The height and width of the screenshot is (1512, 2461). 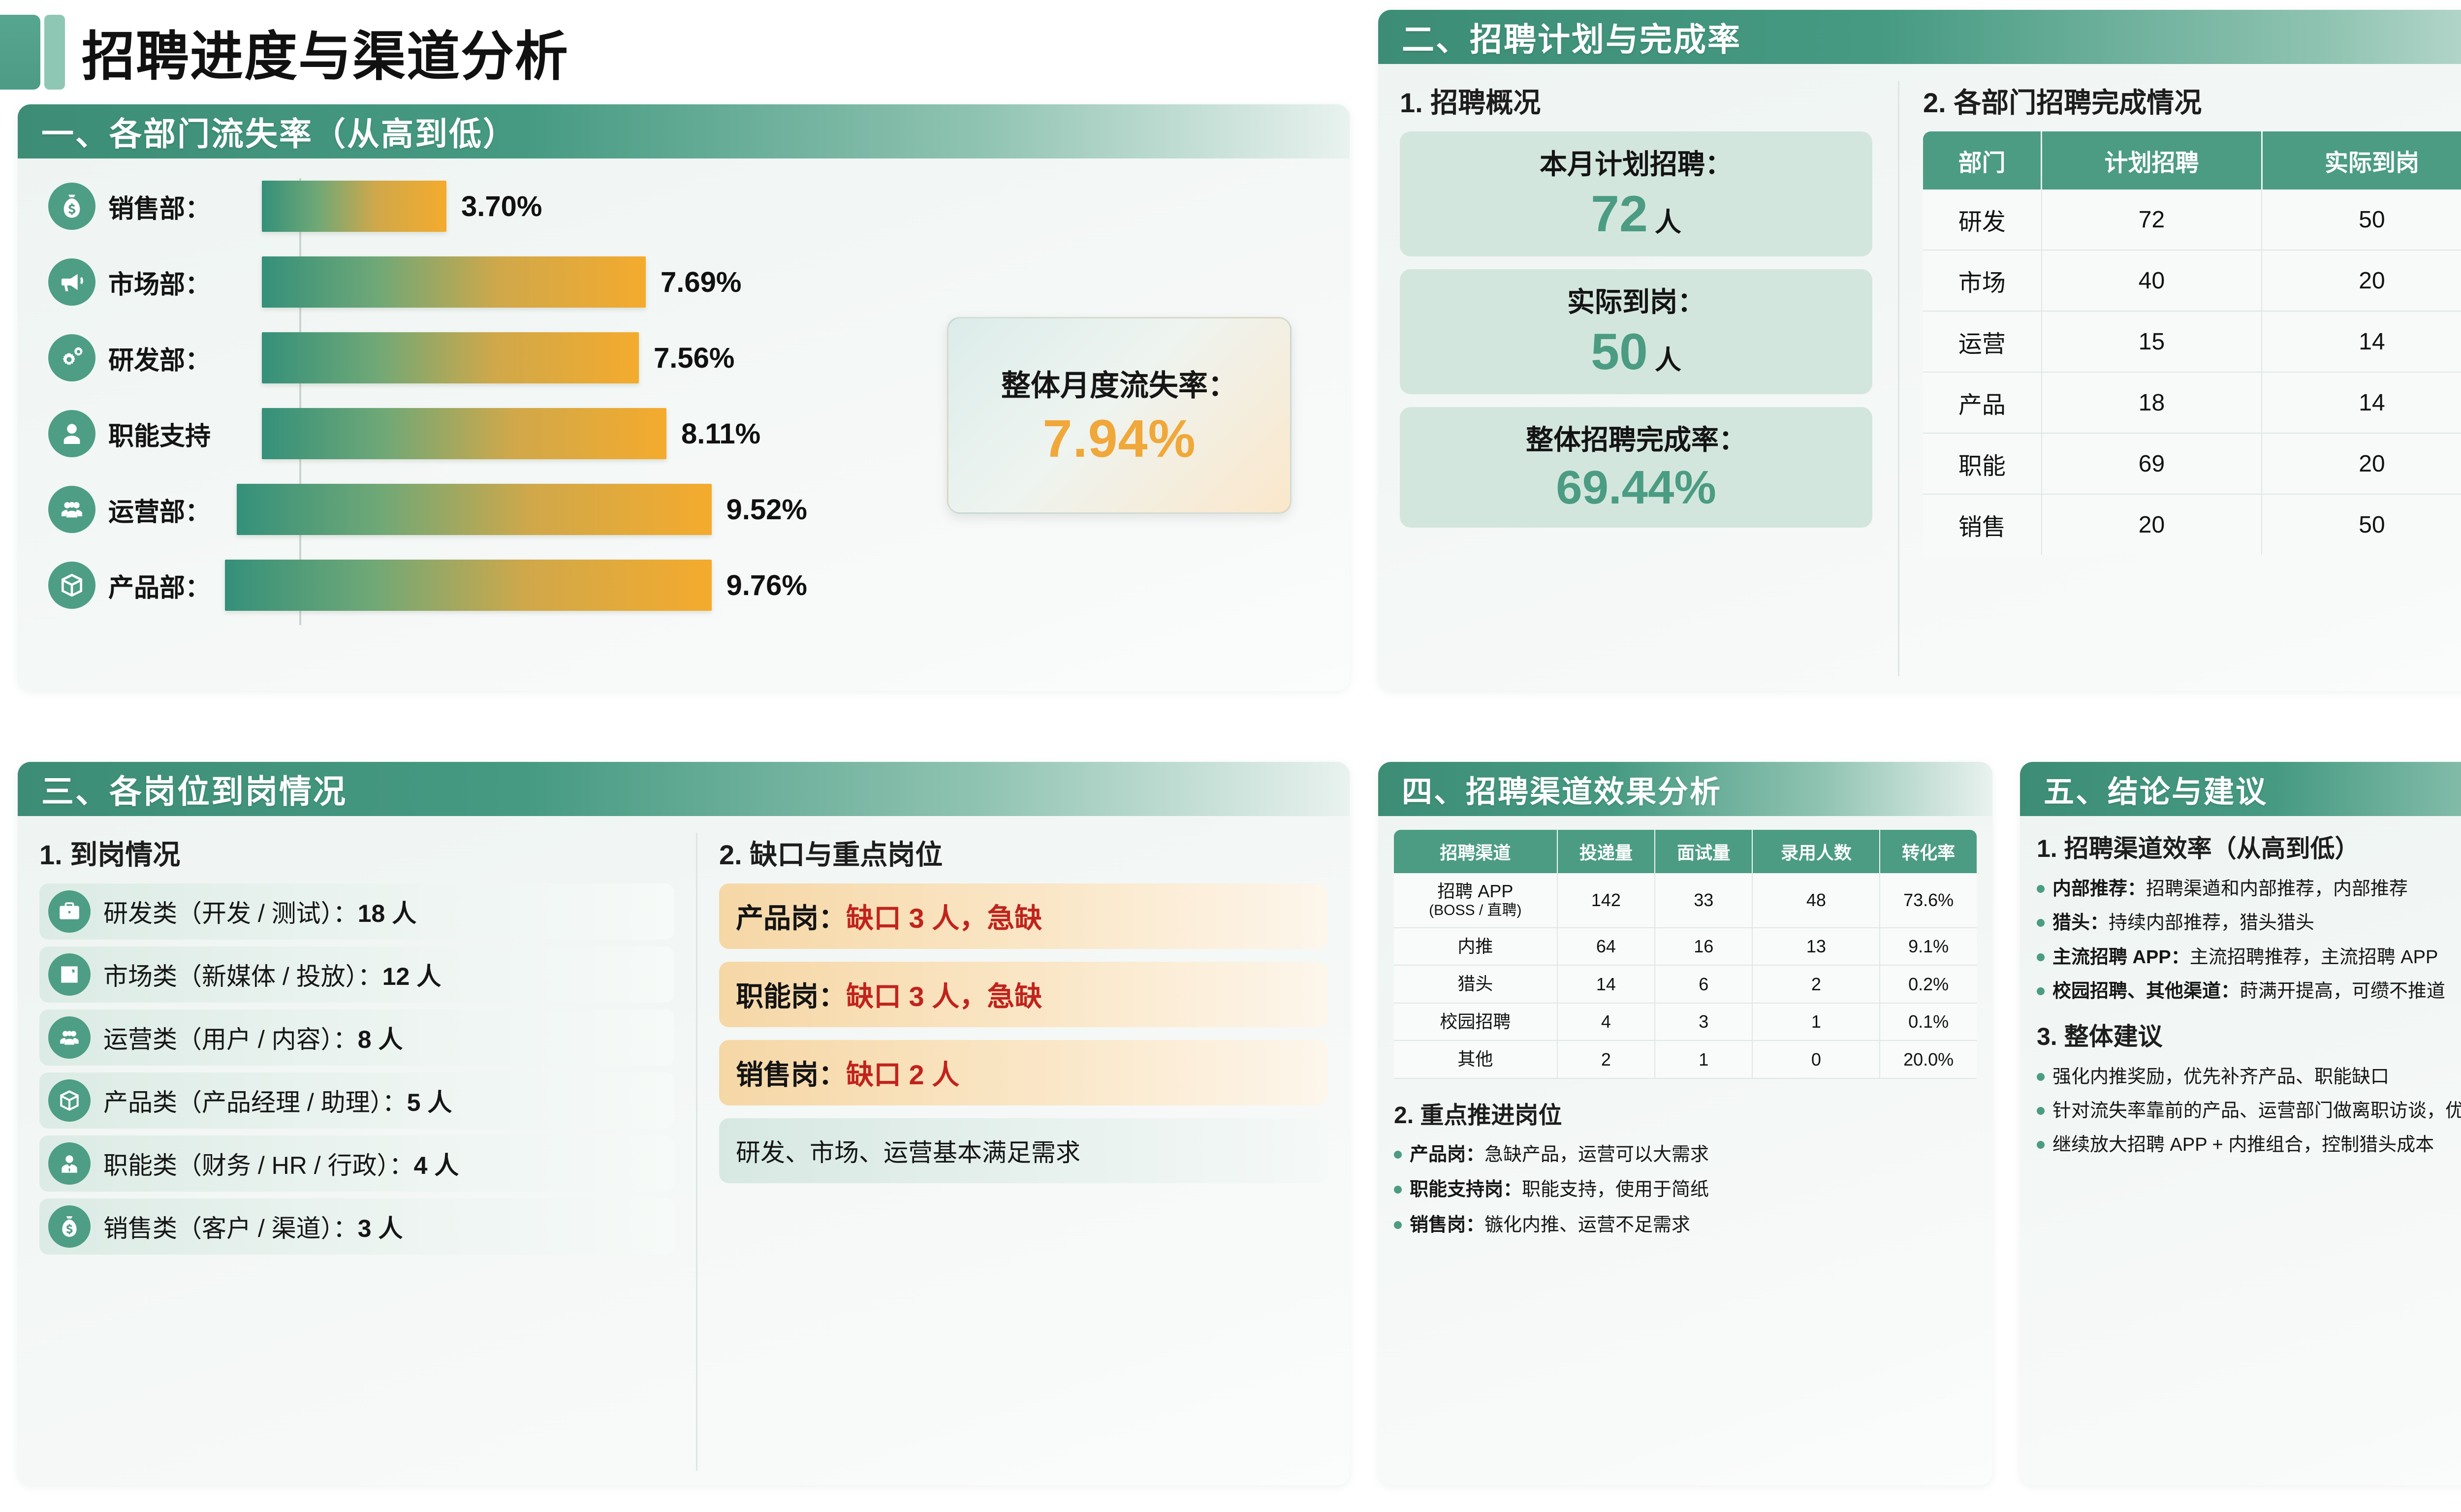 I want to click on bar-track: 7.69%, so click(x=534, y=282).